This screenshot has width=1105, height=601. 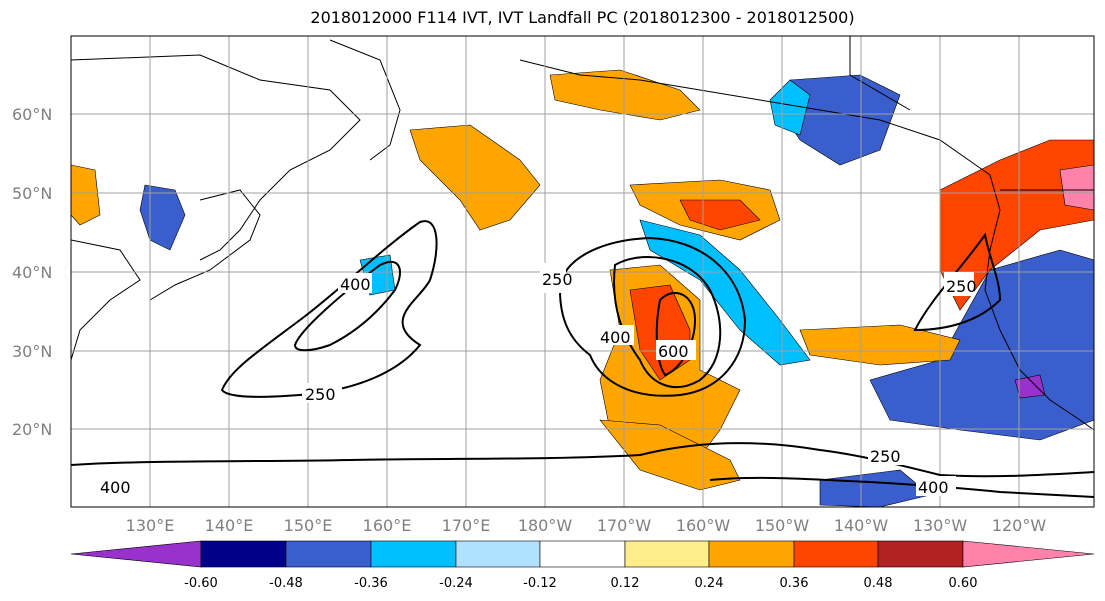 I want to click on contour-250-central, so click(x=652, y=316).